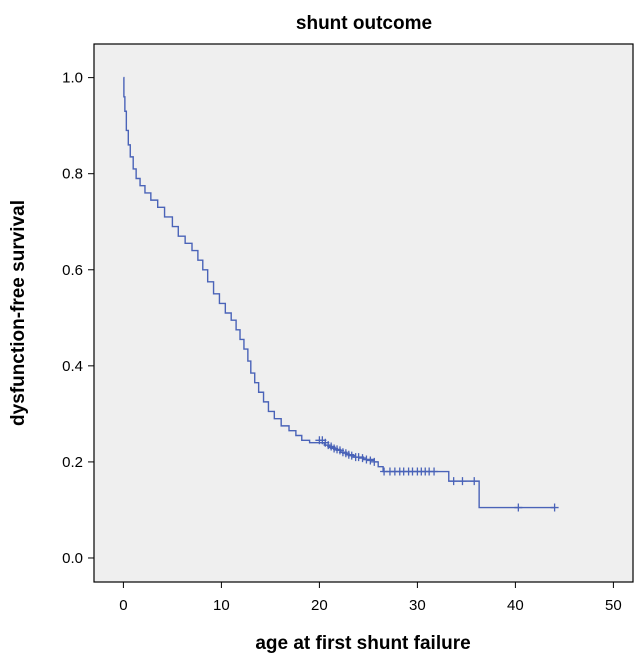 The width and height of the screenshot is (635, 657). Describe the element at coordinates (515, 605) in the screenshot. I see `x-tick-label: 40` at that location.